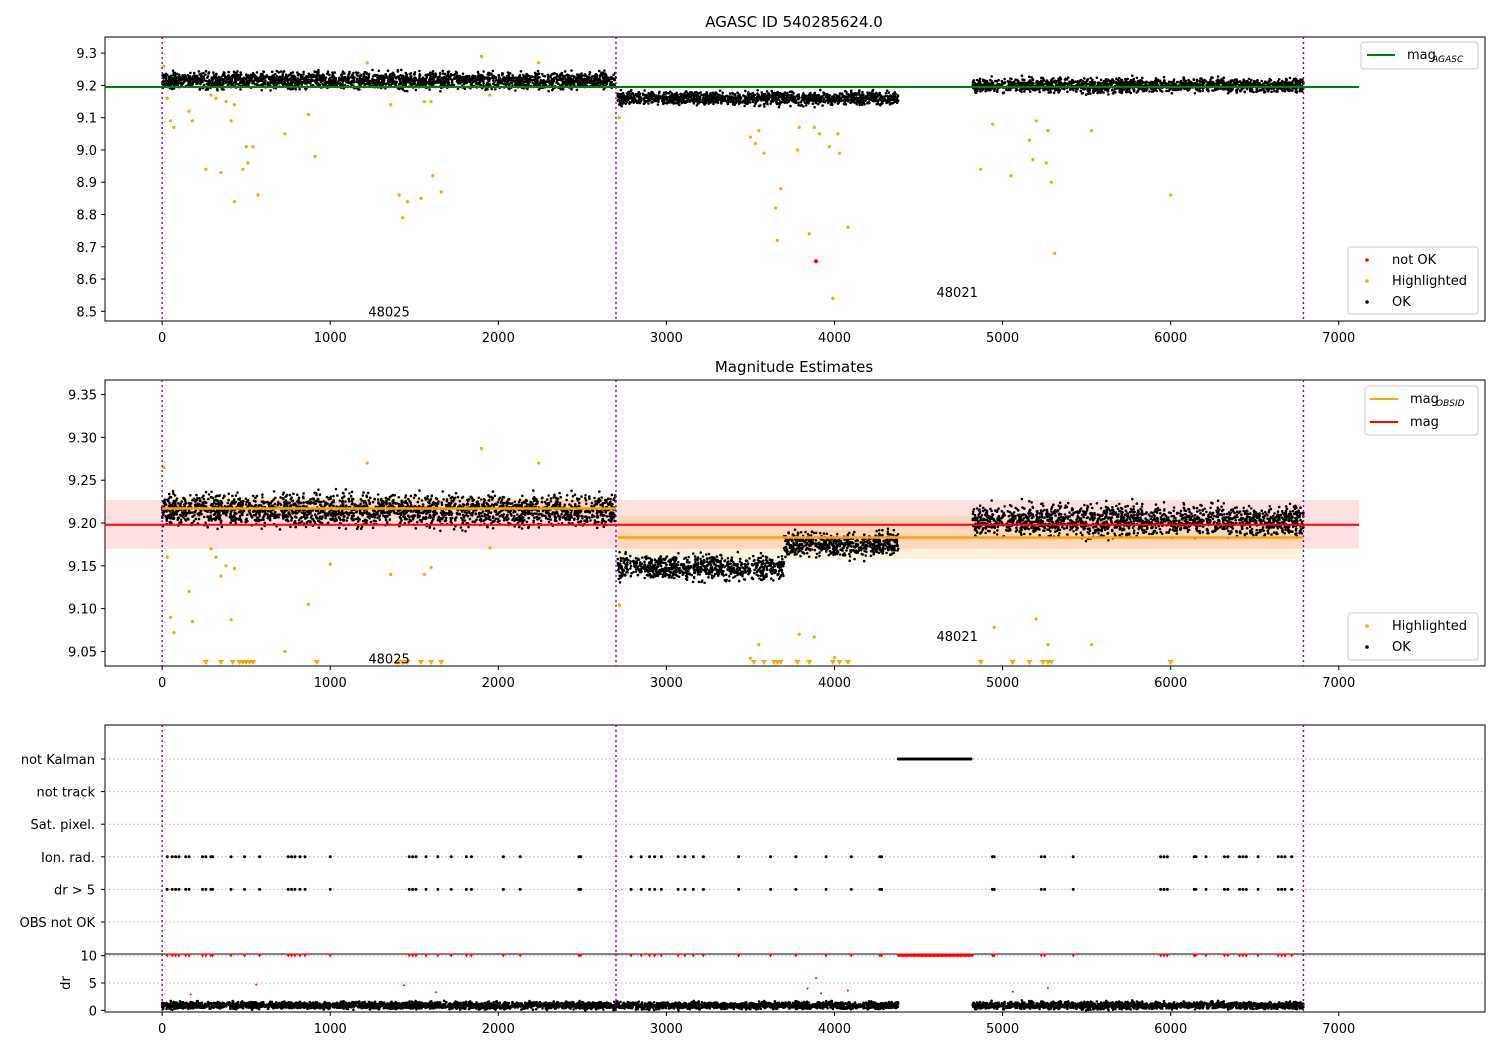 The height and width of the screenshot is (1050, 1500). What do you see at coordinates (794, 22) in the screenshot?
I see `figure-title: AGASC ID 540285624.0` at bounding box center [794, 22].